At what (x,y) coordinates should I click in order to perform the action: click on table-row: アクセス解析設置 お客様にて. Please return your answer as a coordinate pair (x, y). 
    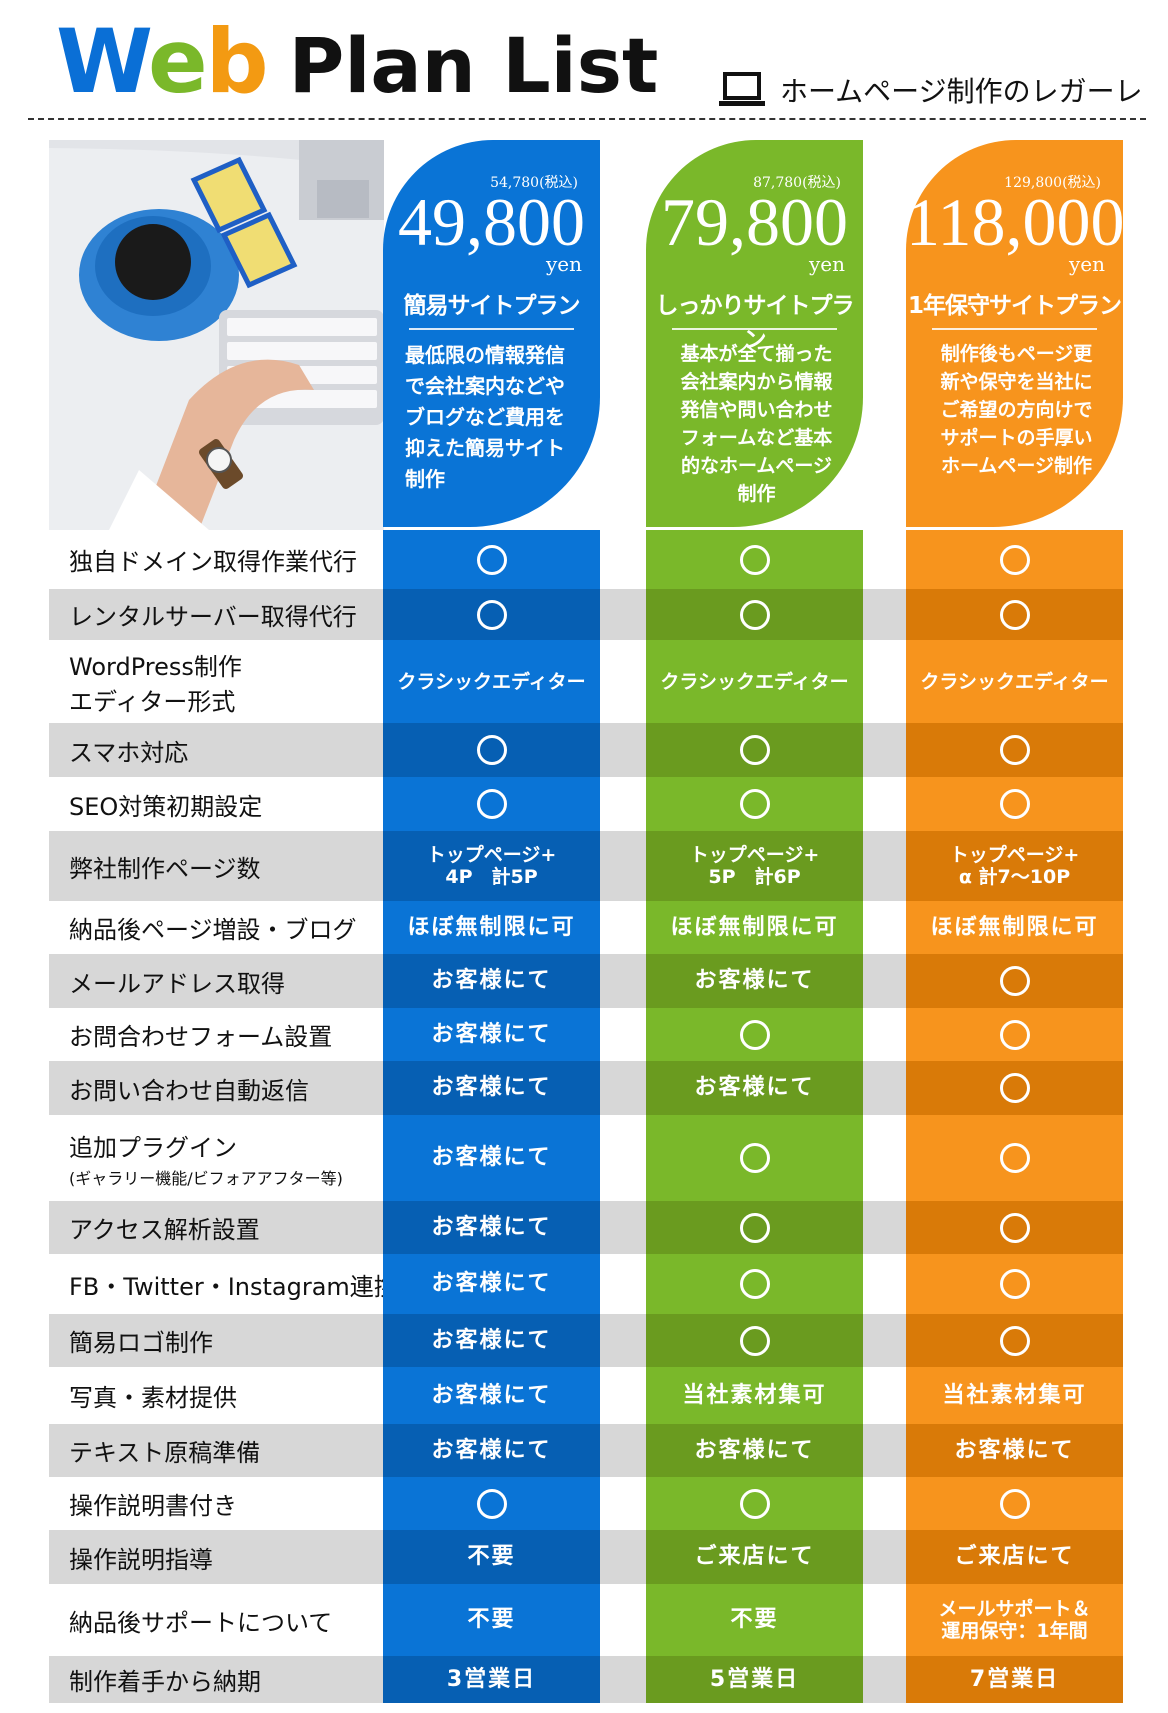
    Looking at the image, I should click on (586, 1227).